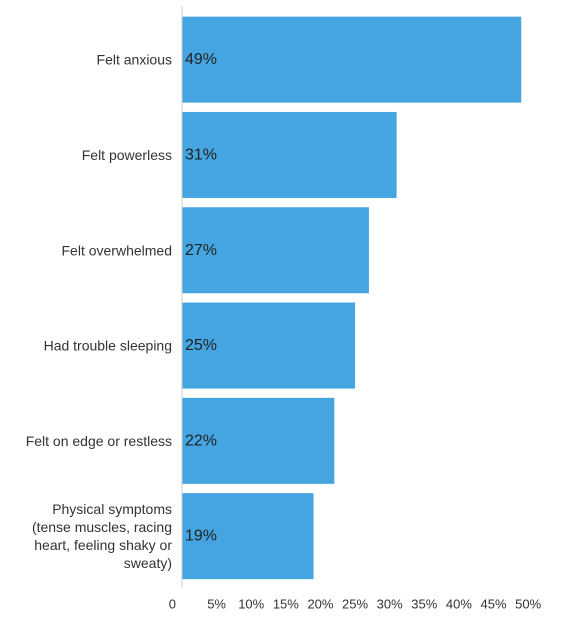 The width and height of the screenshot is (566, 622). What do you see at coordinates (201, 345) in the screenshot?
I see `bar-value-label: 25%` at bounding box center [201, 345].